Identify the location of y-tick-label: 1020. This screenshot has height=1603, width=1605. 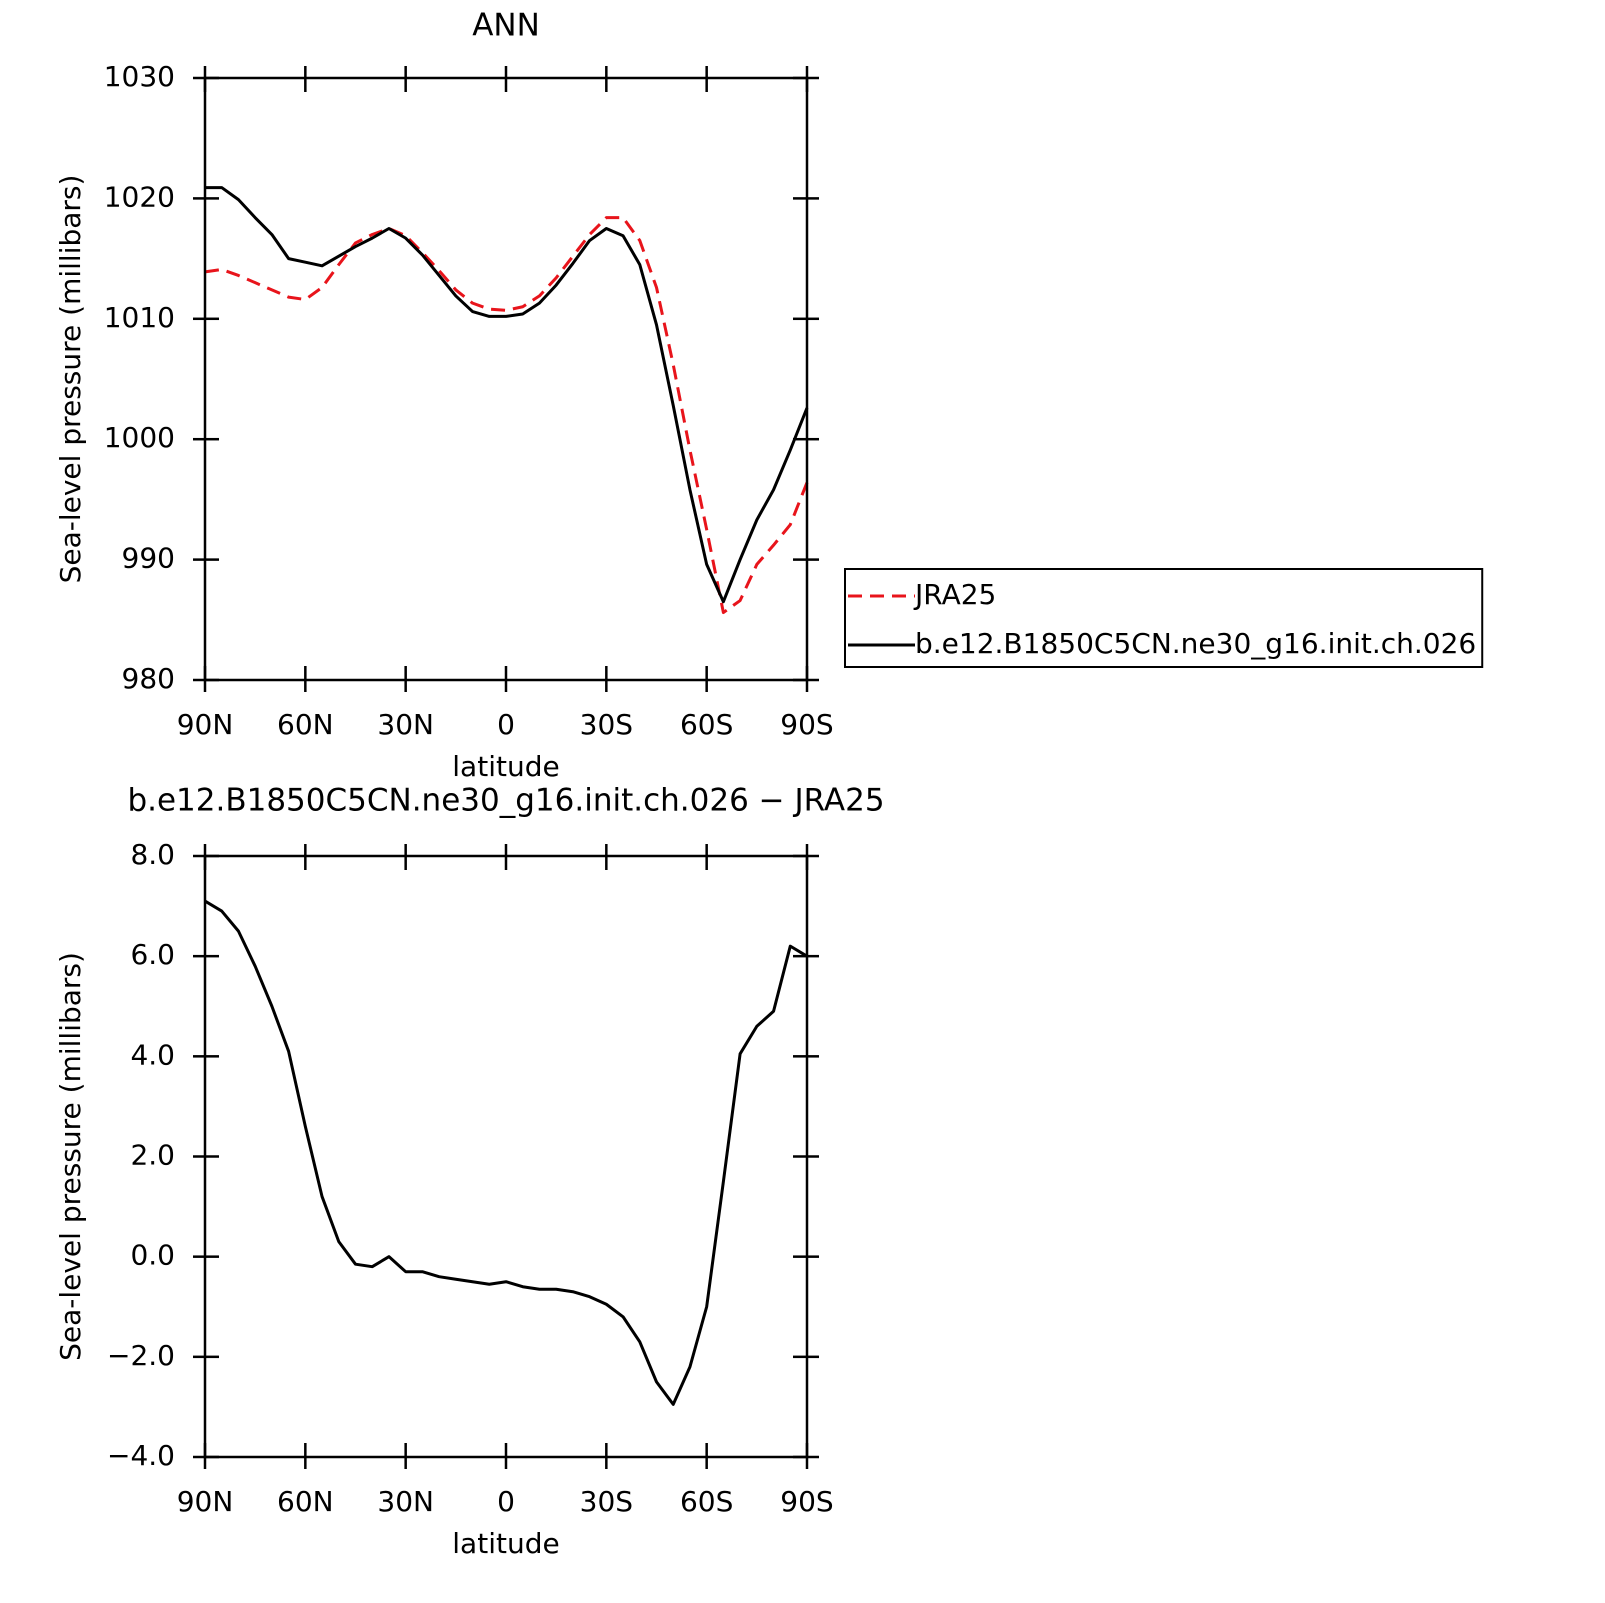
(139, 196).